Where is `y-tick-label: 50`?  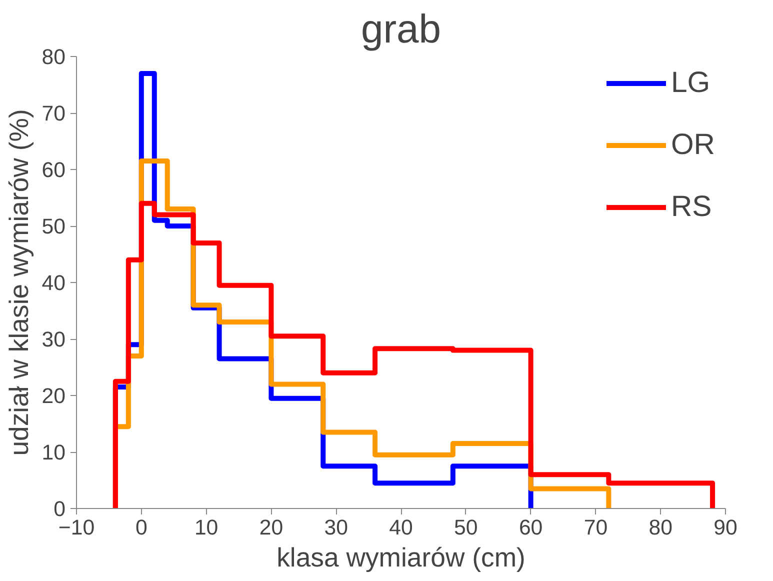
y-tick-label: 50 is located at coordinates (54, 226).